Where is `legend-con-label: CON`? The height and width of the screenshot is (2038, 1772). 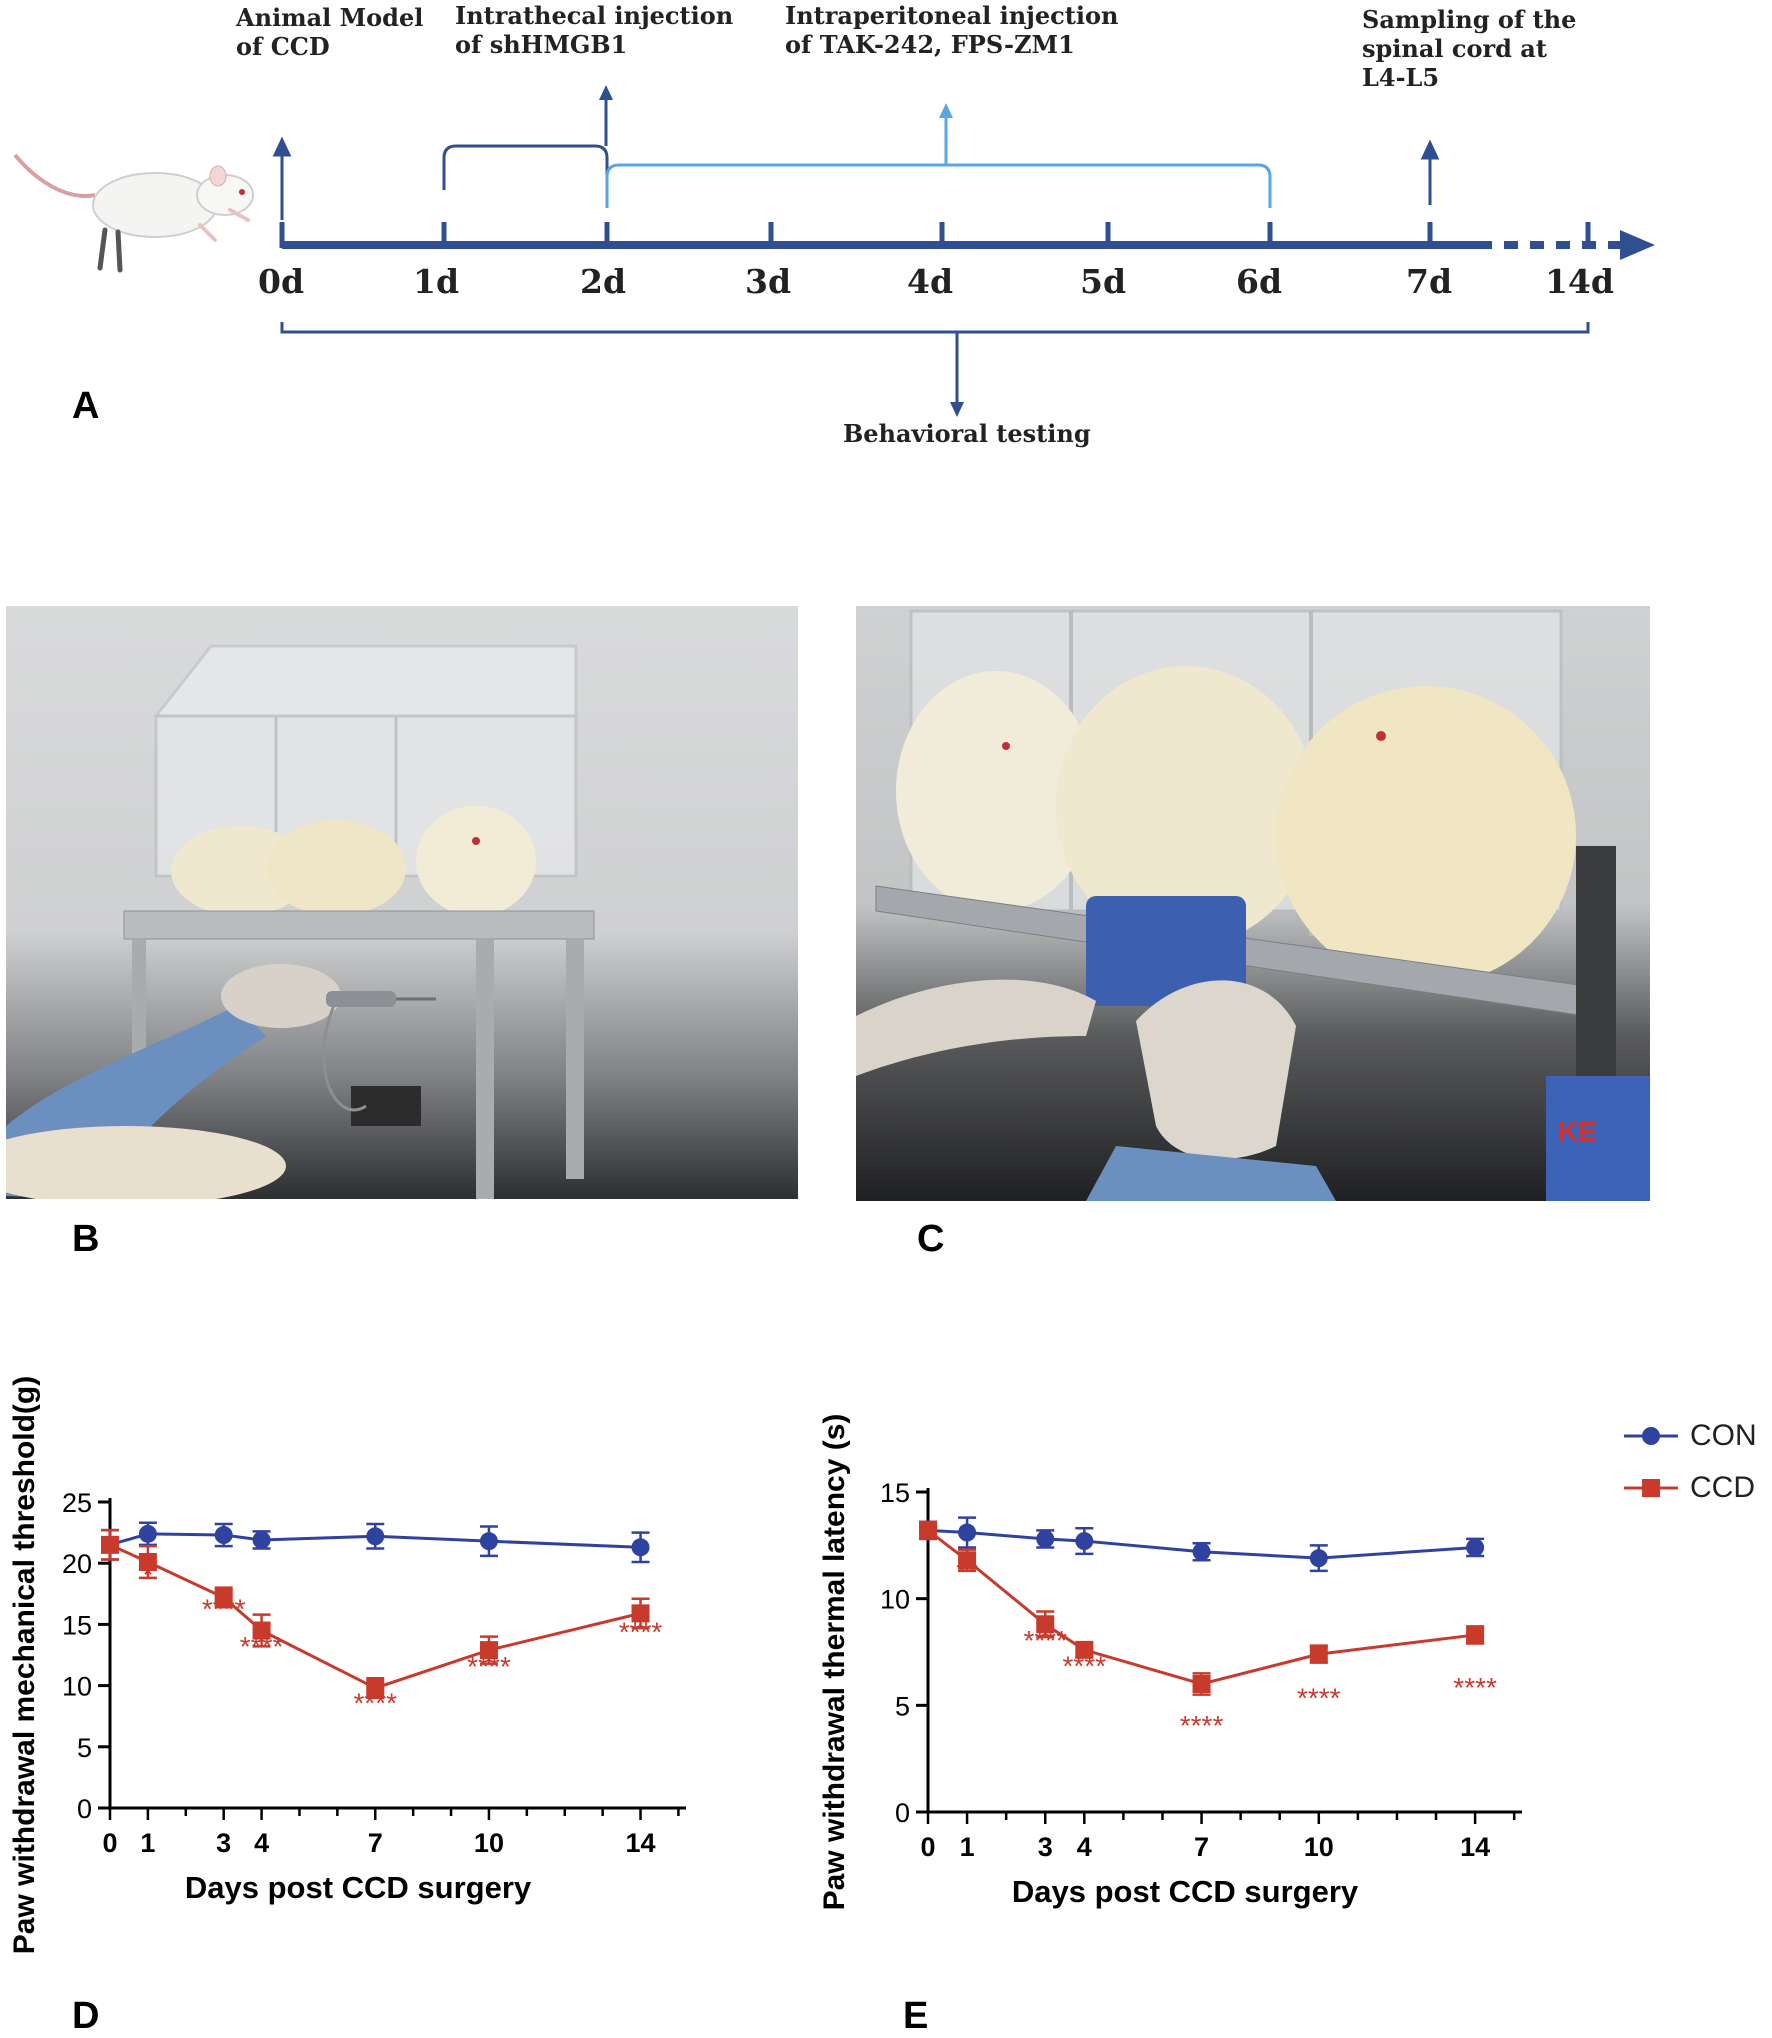
legend-con-label: CON is located at coordinates (1723, 1435).